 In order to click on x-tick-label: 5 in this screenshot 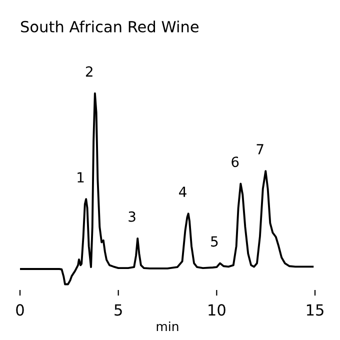, I will do `click(118, 310)`.